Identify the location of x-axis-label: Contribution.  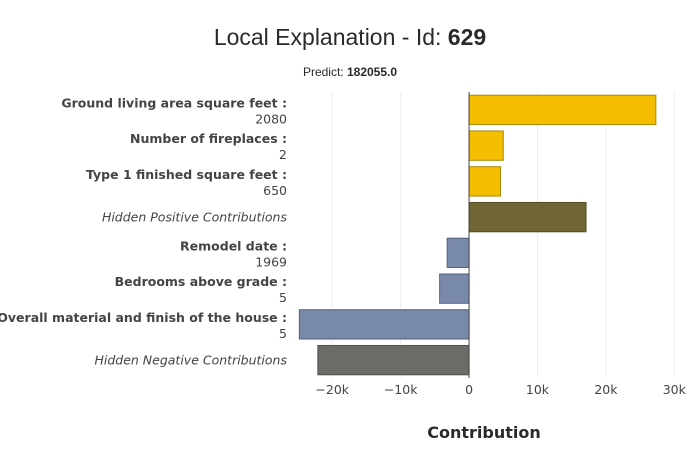
(484, 432).